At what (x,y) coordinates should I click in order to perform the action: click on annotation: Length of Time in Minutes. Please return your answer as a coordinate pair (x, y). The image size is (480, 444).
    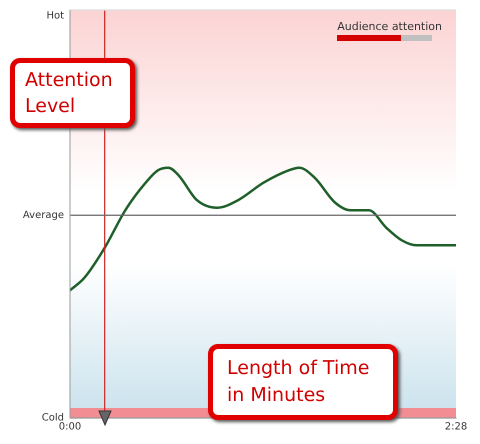
    Looking at the image, I should click on (303, 382).